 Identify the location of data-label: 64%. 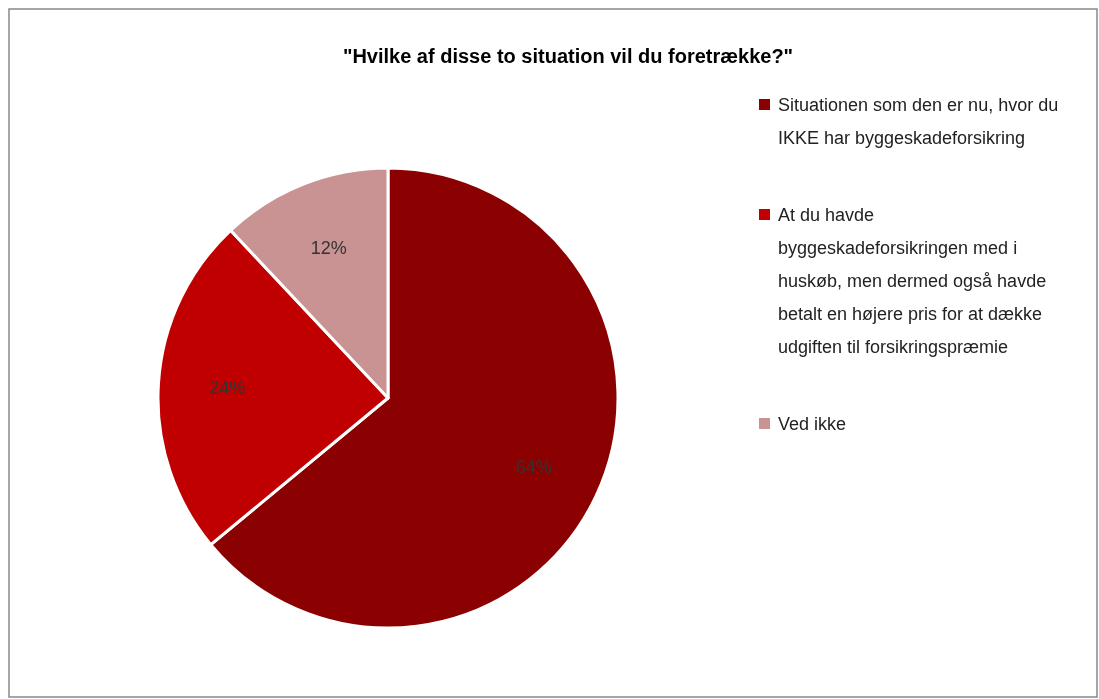
(533, 466).